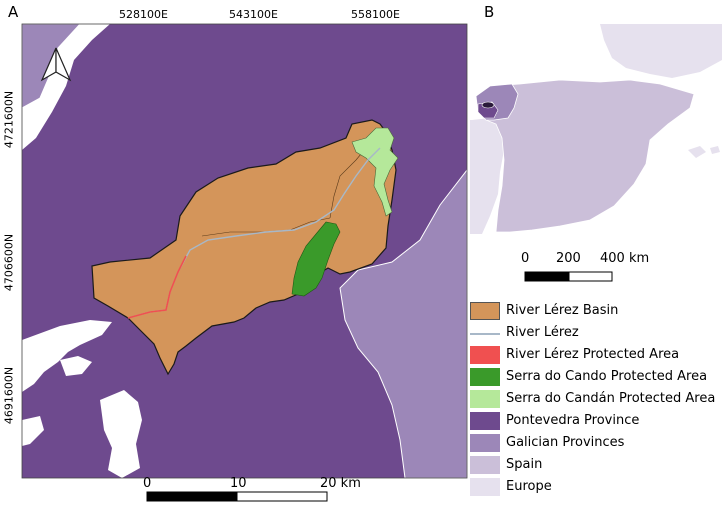 The image size is (725, 508). What do you see at coordinates (316, 259) in the screenshot?
I see `serra-do-cando-protected-area` at bounding box center [316, 259].